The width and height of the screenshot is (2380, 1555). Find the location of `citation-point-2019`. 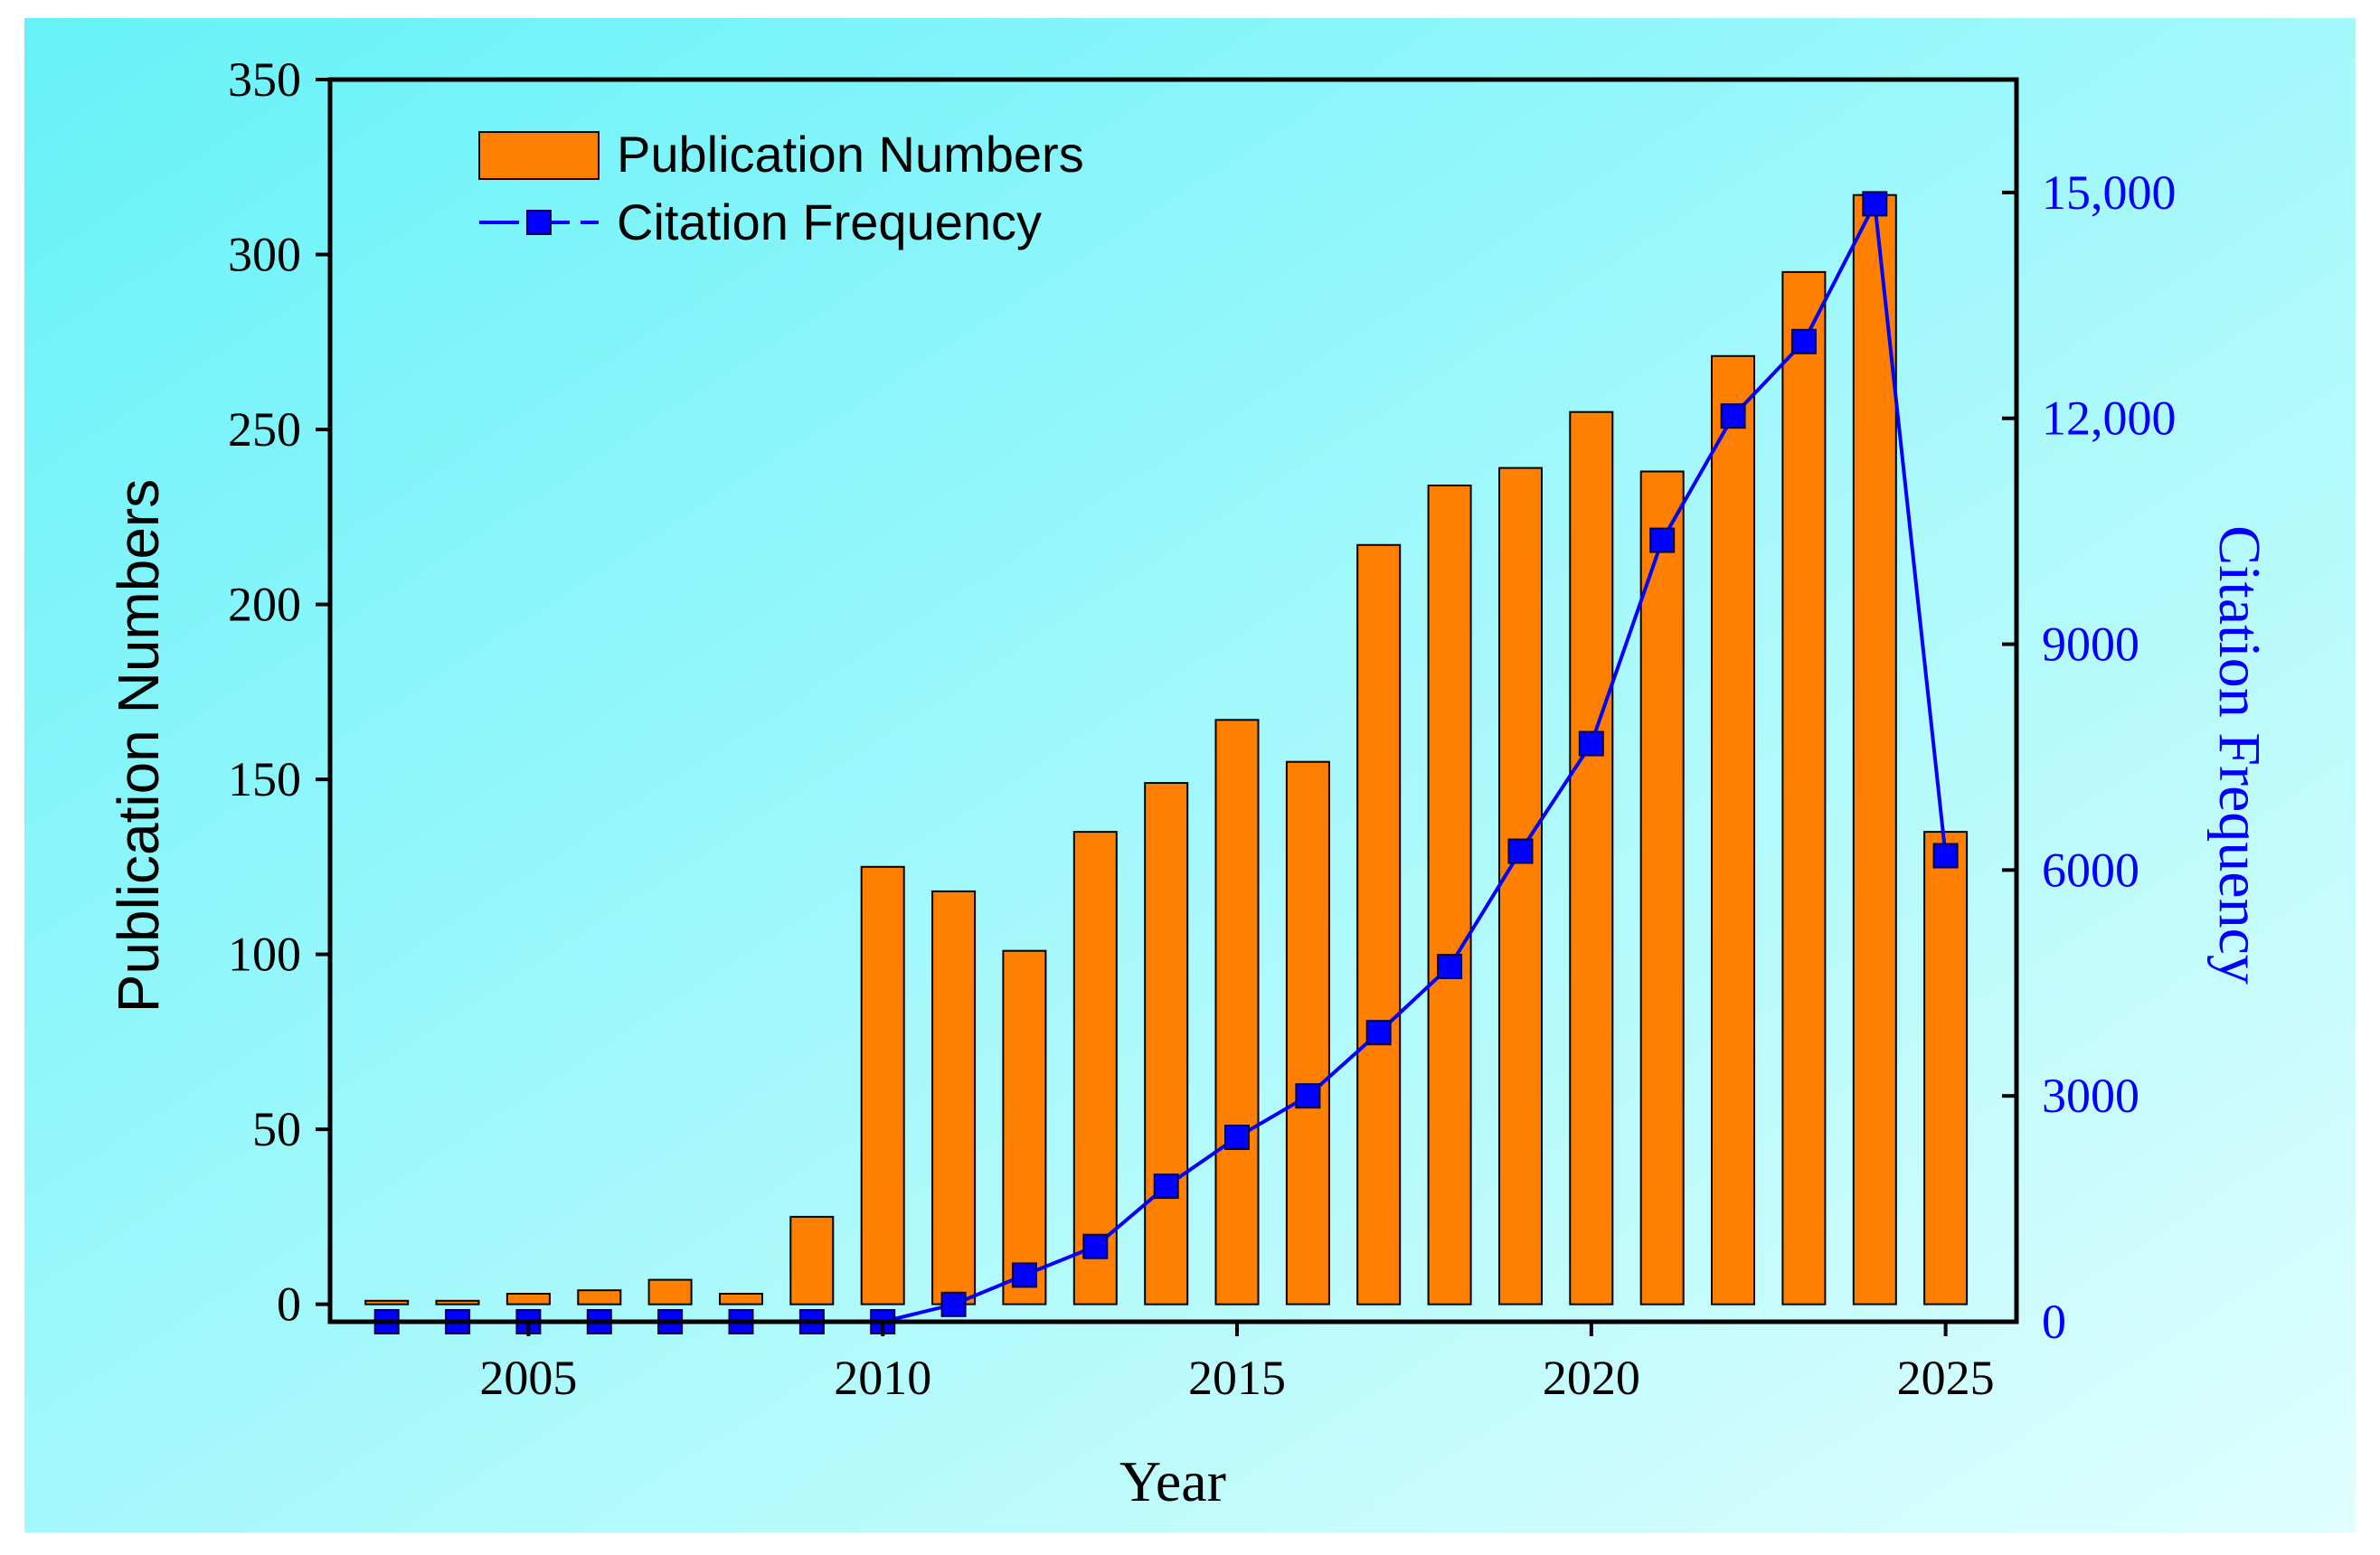

citation-point-2019 is located at coordinates (1520, 851).